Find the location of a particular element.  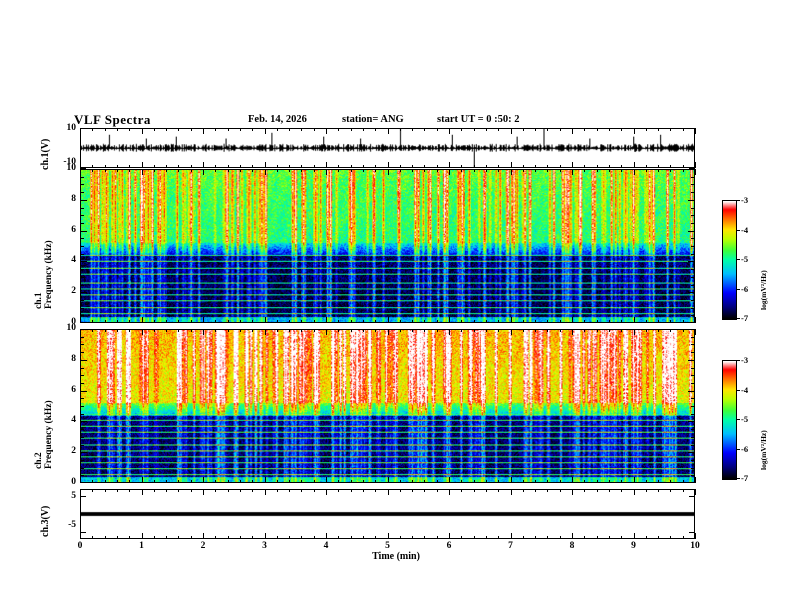

colorbar-ch1-gradient is located at coordinates (729, 260).